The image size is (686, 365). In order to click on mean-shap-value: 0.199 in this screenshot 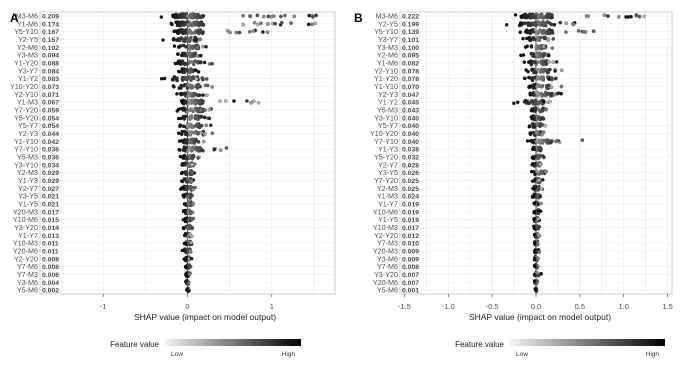, I will do `click(410, 24)`.